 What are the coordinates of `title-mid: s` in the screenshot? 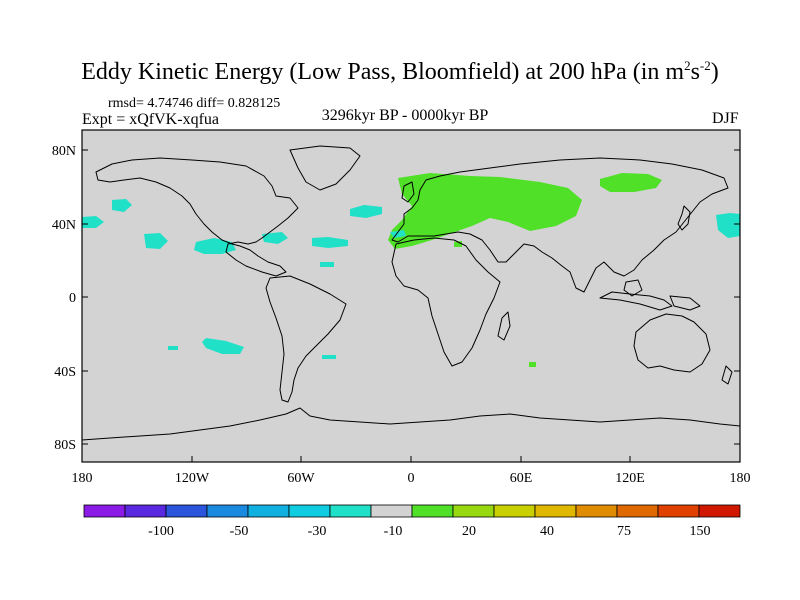 It's located at (695, 72).